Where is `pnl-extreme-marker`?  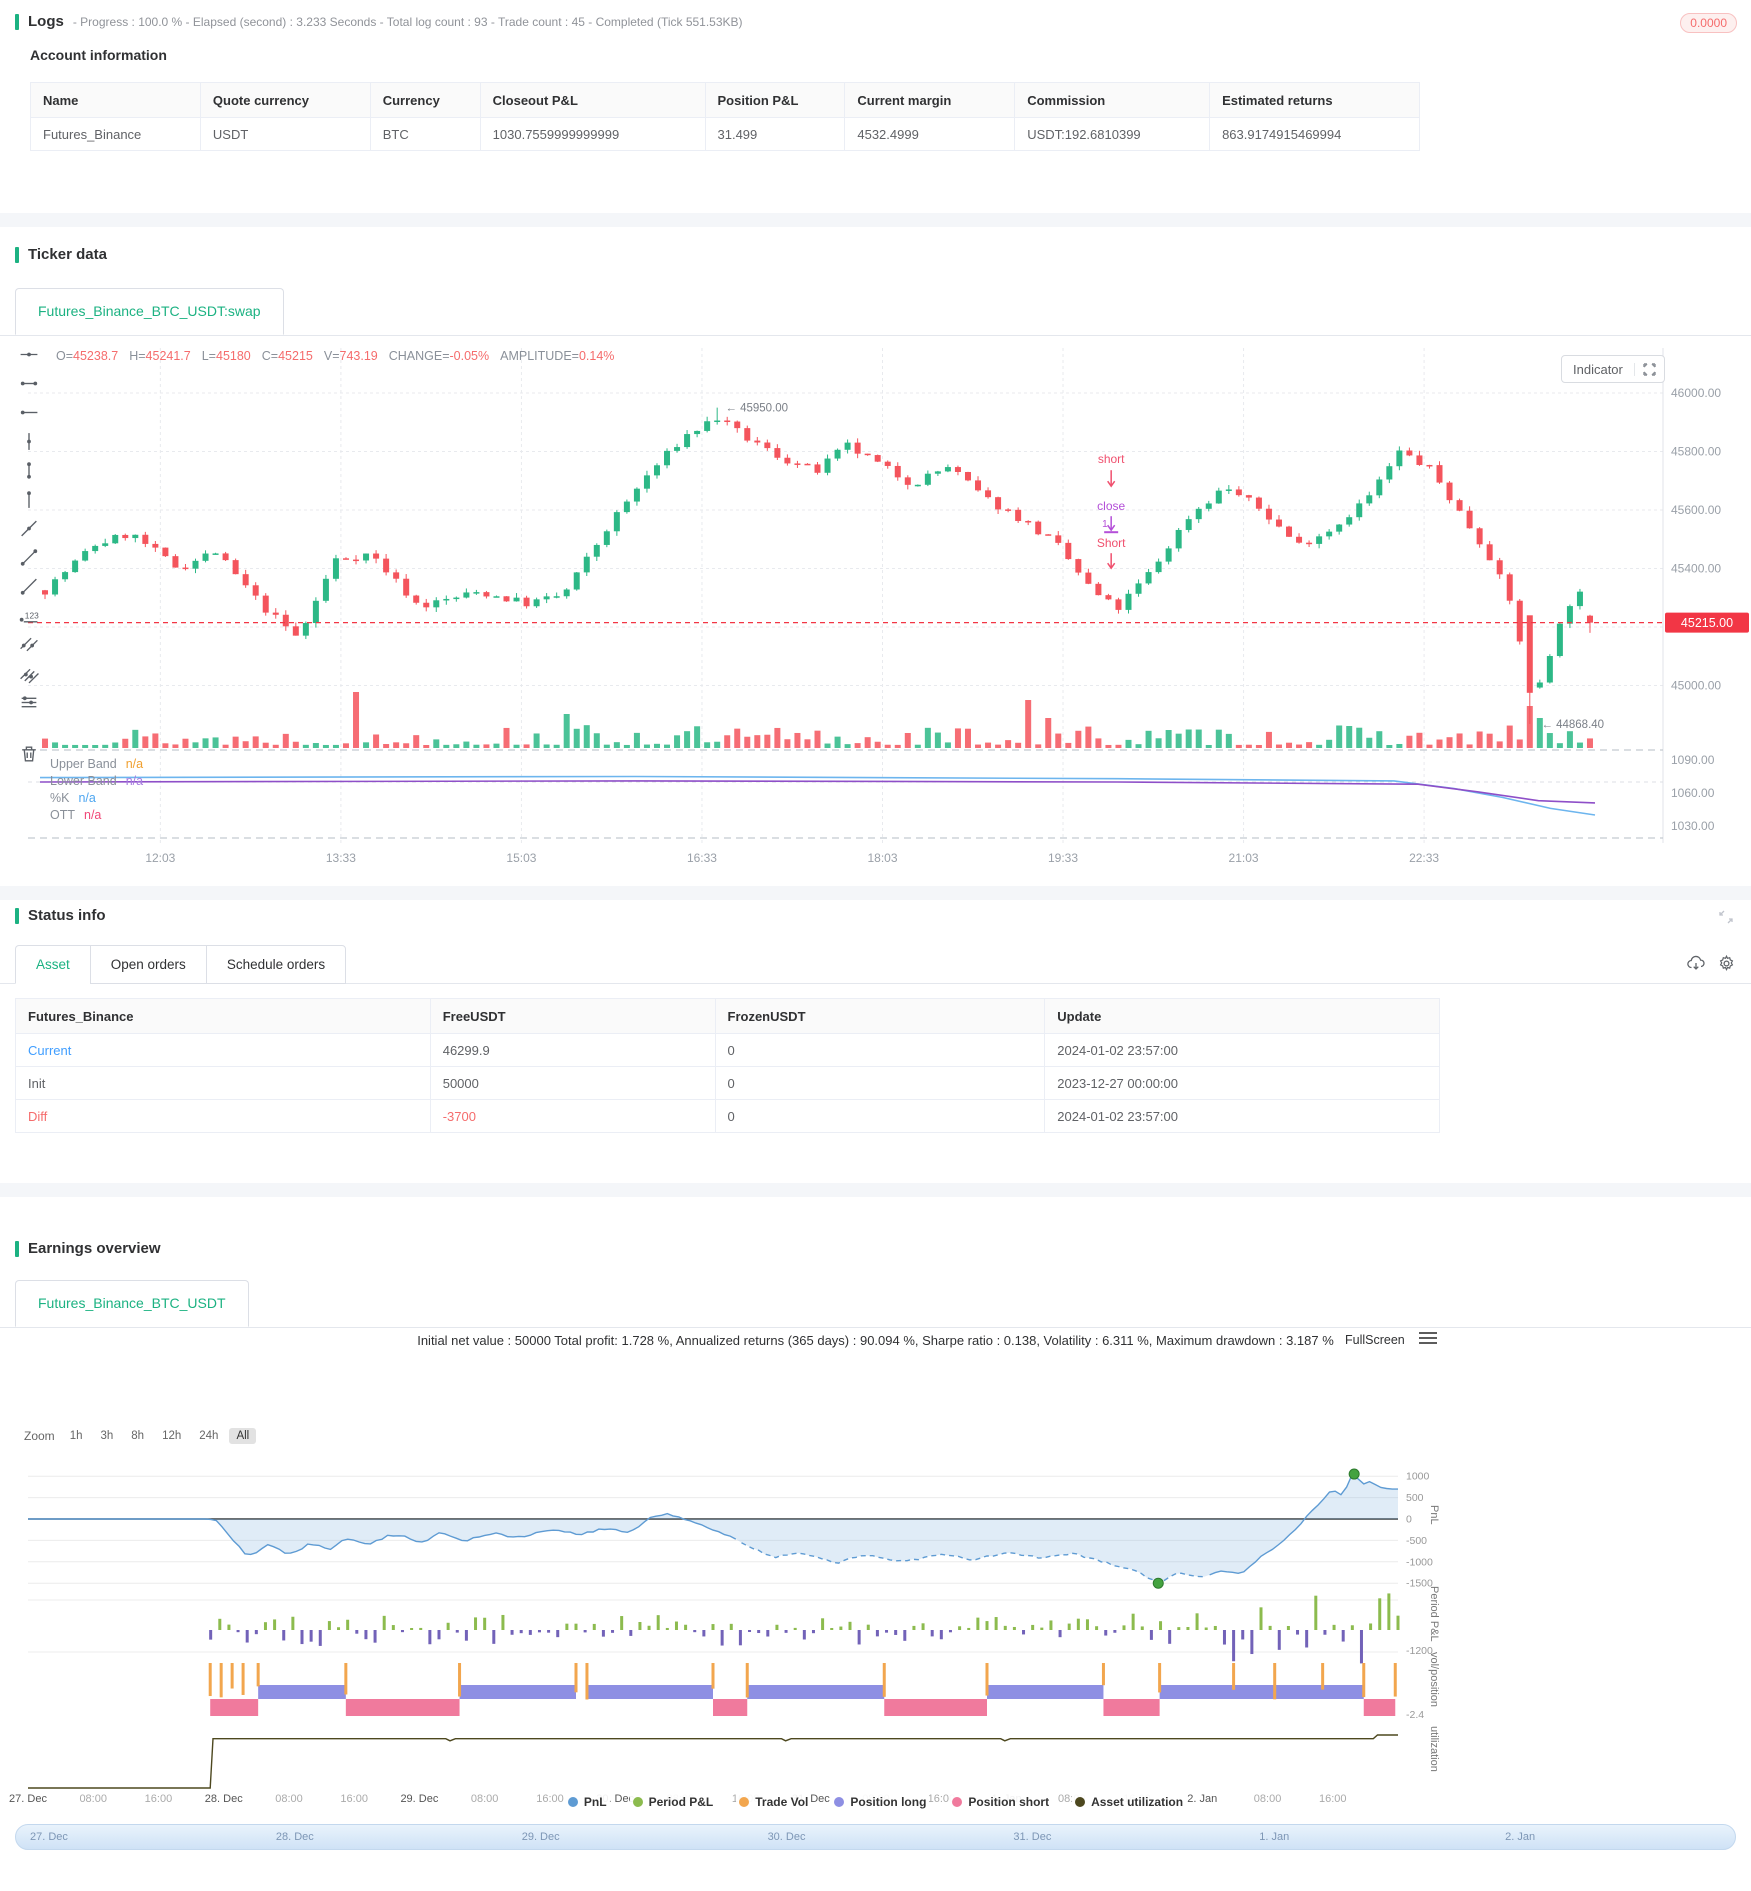
pnl-extreme-marker is located at coordinates (1354, 1474).